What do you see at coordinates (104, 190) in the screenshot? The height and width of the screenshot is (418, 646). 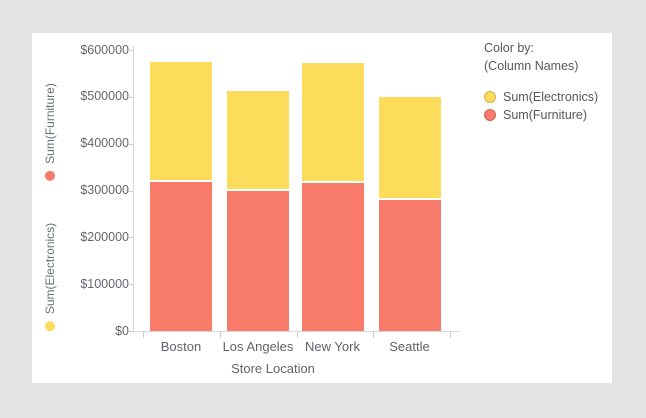 I see `y-tick-label: $300000` at bounding box center [104, 190].